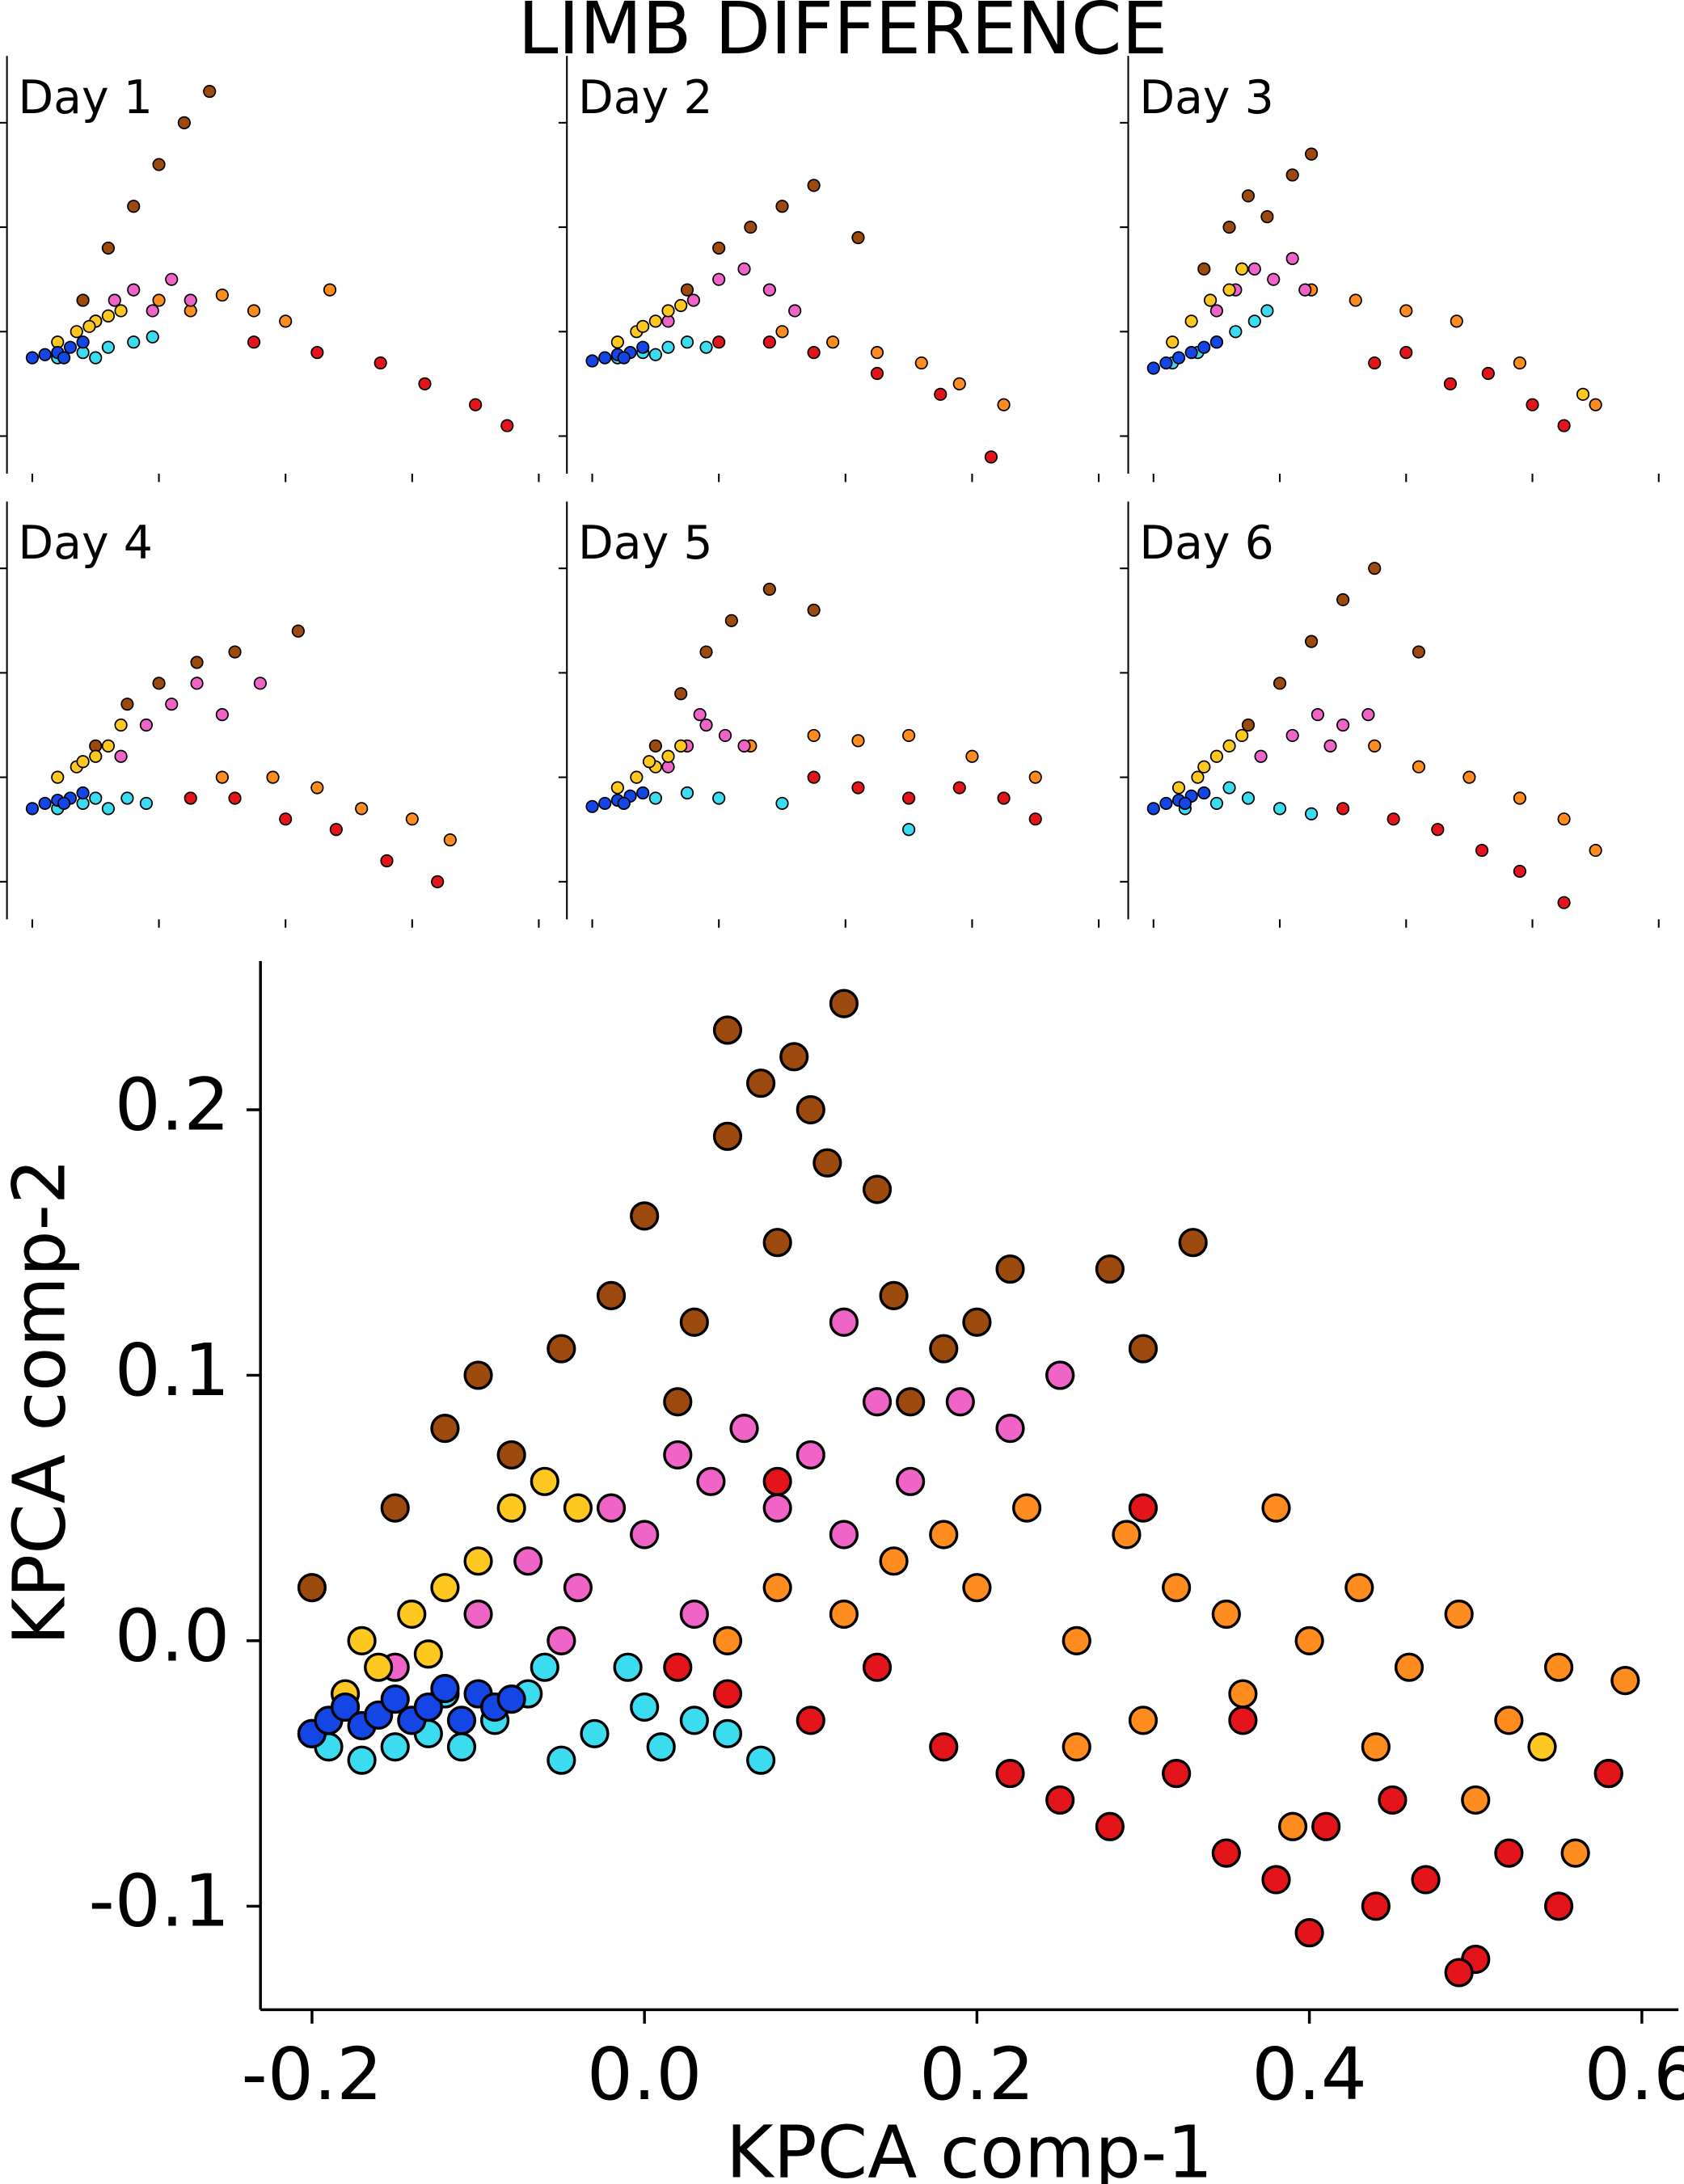  I want to click on figure-title: LIMB DIFFERENCE, so click(843, 35).